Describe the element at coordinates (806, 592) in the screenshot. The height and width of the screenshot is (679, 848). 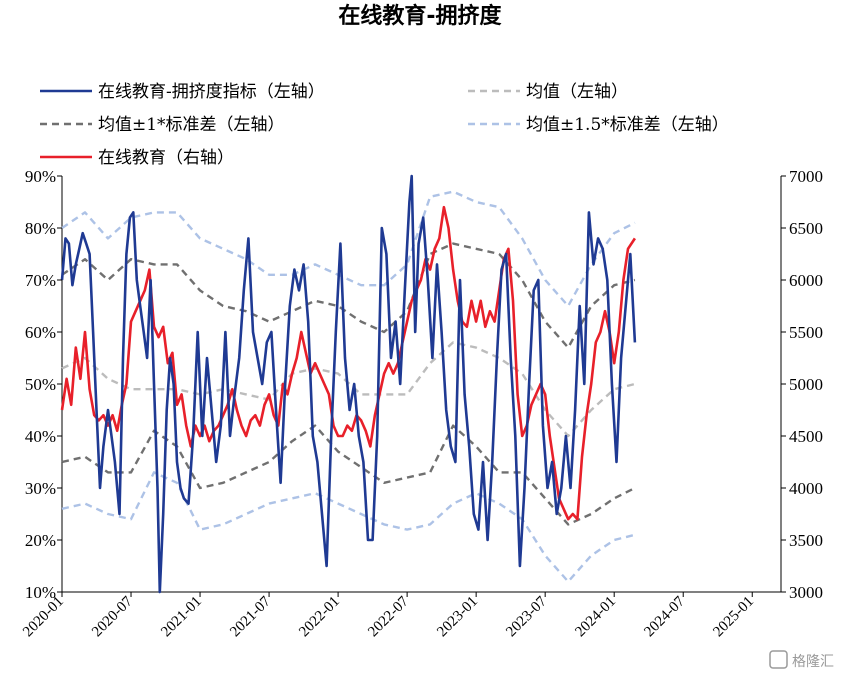
I see `right-tick-label: 3000` at that location.